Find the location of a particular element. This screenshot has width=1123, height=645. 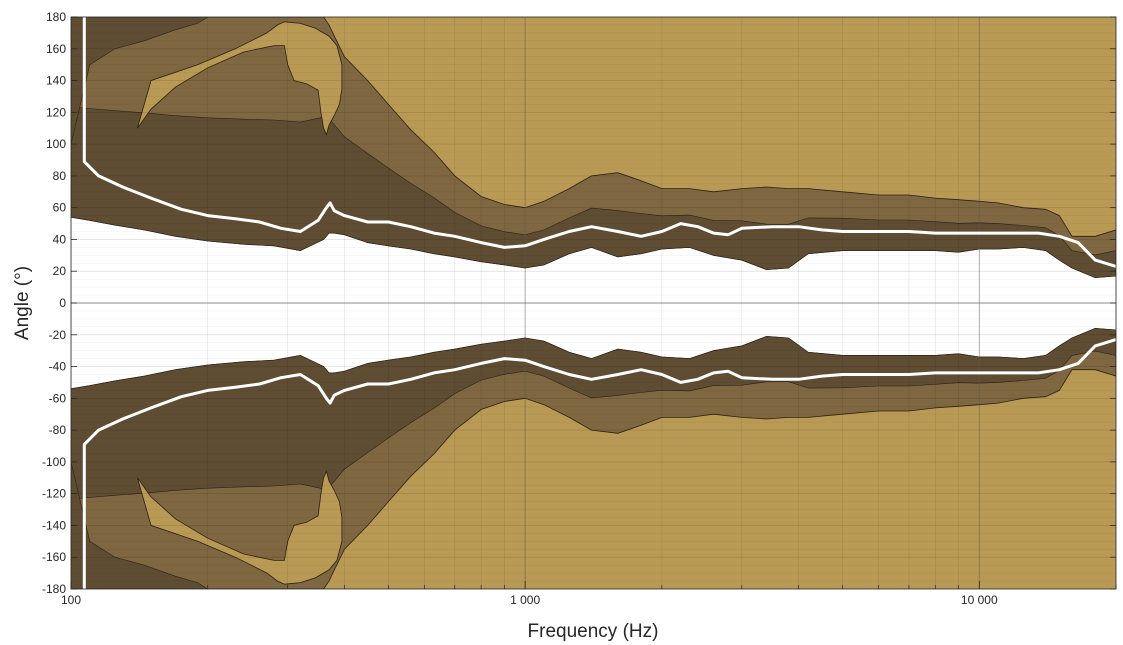

x-tick-label: 100 is located at coordinates (71, 600).